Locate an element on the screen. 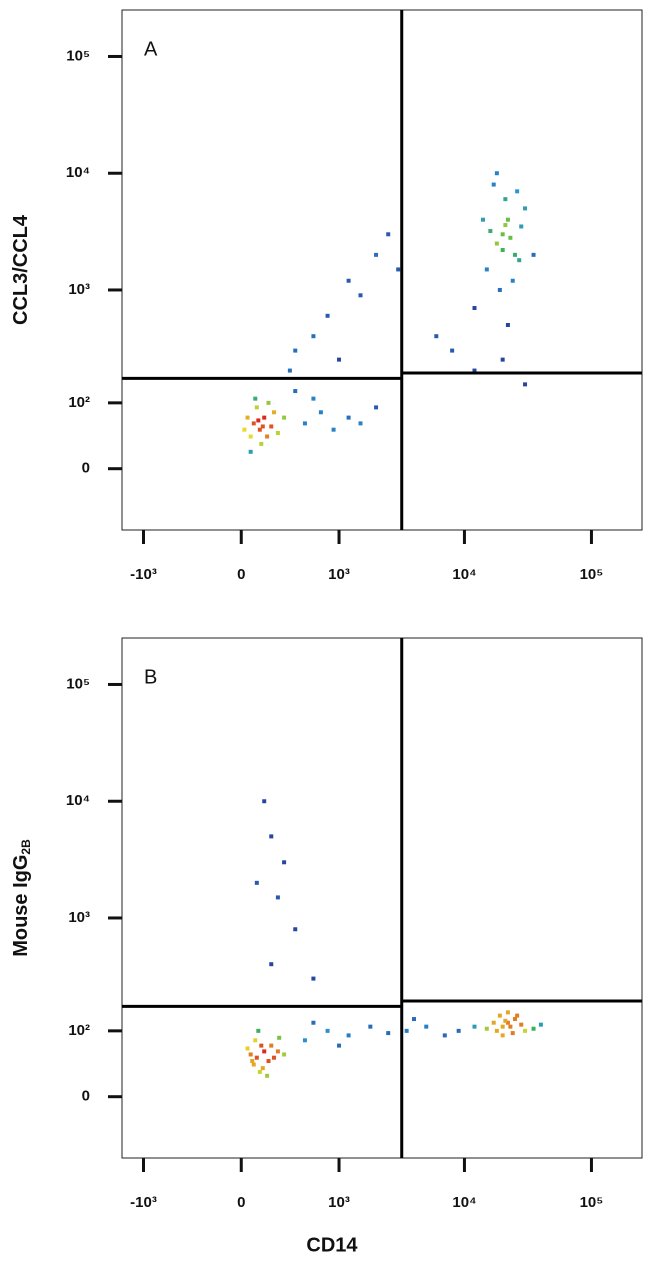  y-tick-label: 10³ is located at coordinates (79, 917).